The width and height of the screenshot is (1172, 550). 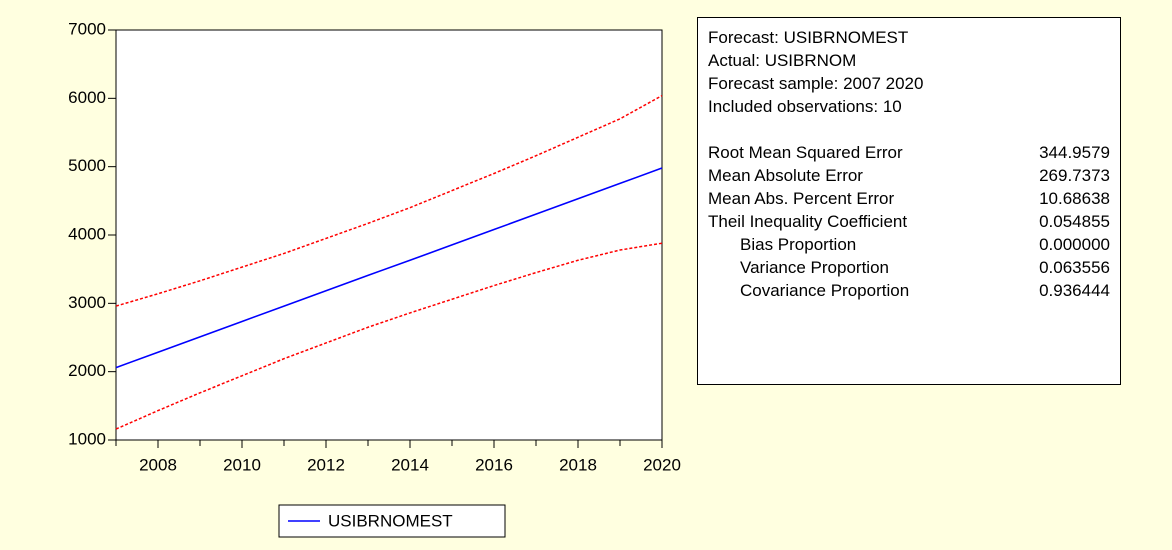 What do you see at coordinates (909, 175) in the screenshot?
I see `summary-row: Mean Absolute Error 269.7373` at bounding box center [909, 175].